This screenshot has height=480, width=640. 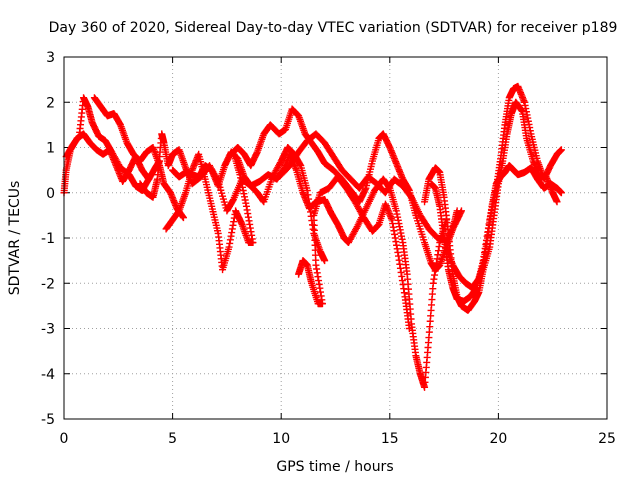 What do you see at coordinates (334, 467) in the screenshot?
I see `x-axis-label: GPS time / hours` at bounding box center [334, 467].